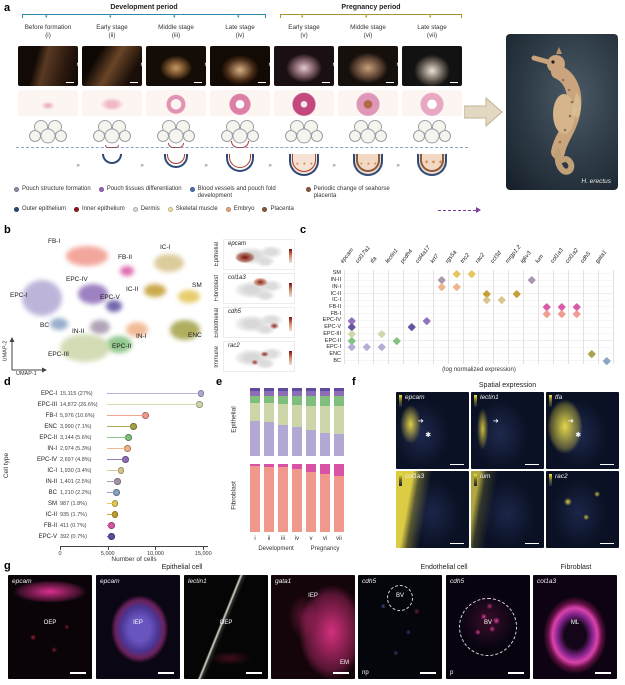 This screenshot has width=625, height=685. What do you see at coordinates (336, 286) in the screenshot?
I see `cell-type-label: IN-I` at bounding box center [336, 286].